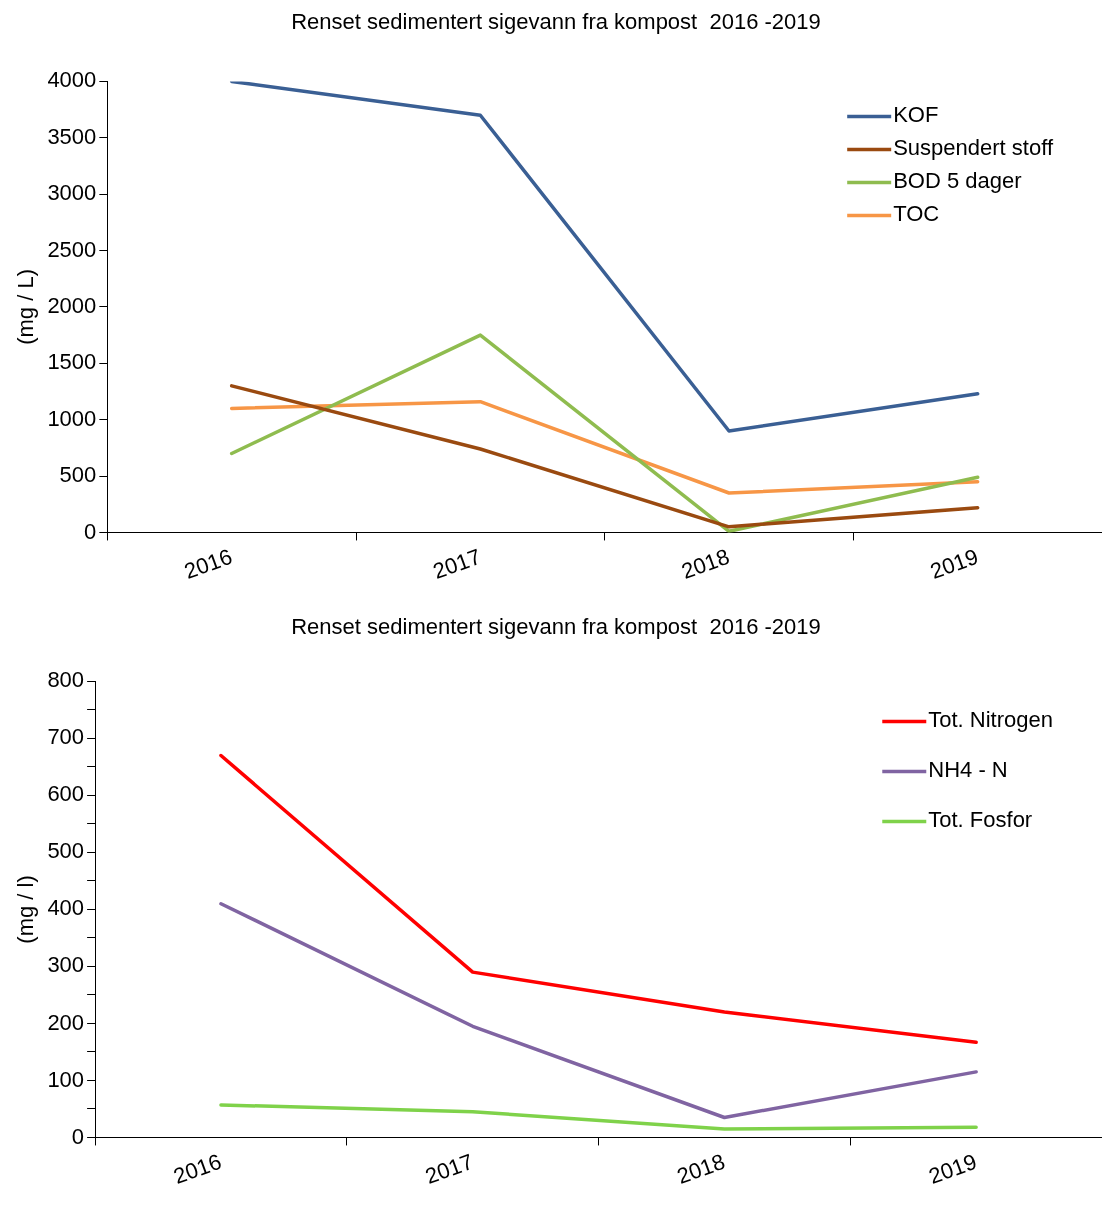 Image resolution: width=1102 pixels, height=1205 pixels. I want to click on y-tick-label: 3500, so click(72, 136).